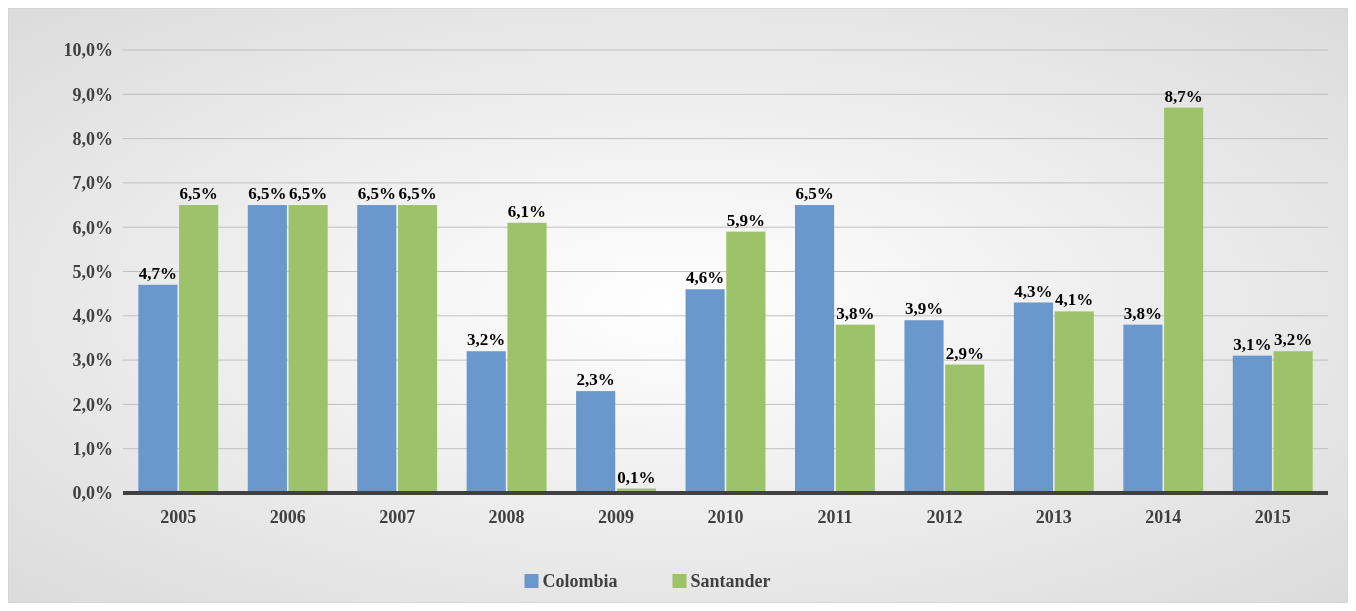 The image size is (1356, 611). I want to click on data-label: 2,9%, so click(964, 353).